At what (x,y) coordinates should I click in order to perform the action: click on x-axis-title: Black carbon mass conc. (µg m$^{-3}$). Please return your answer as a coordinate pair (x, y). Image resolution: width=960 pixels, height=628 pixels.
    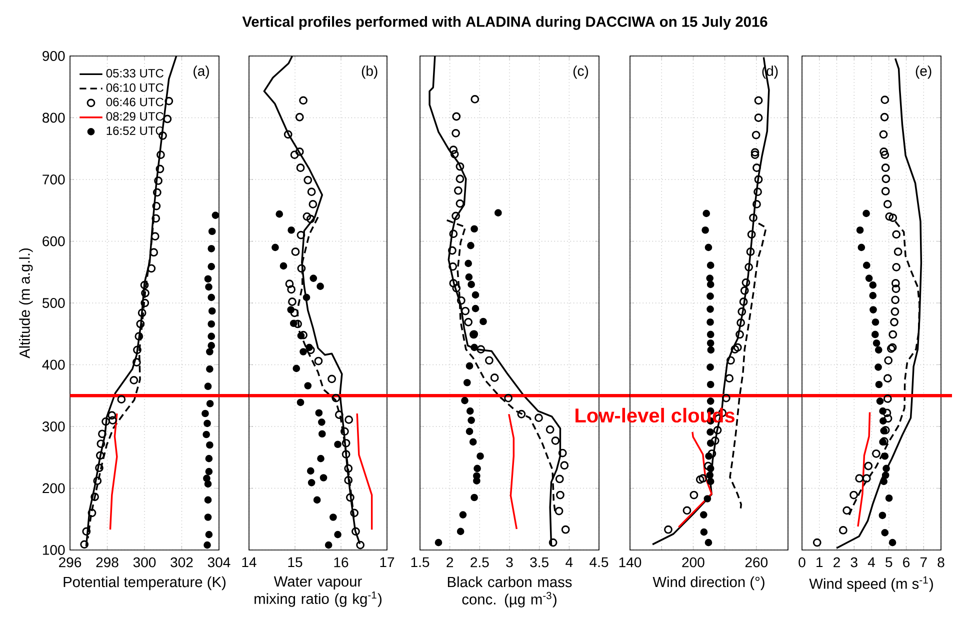
    Looking at the image, I should click on (510, 592).